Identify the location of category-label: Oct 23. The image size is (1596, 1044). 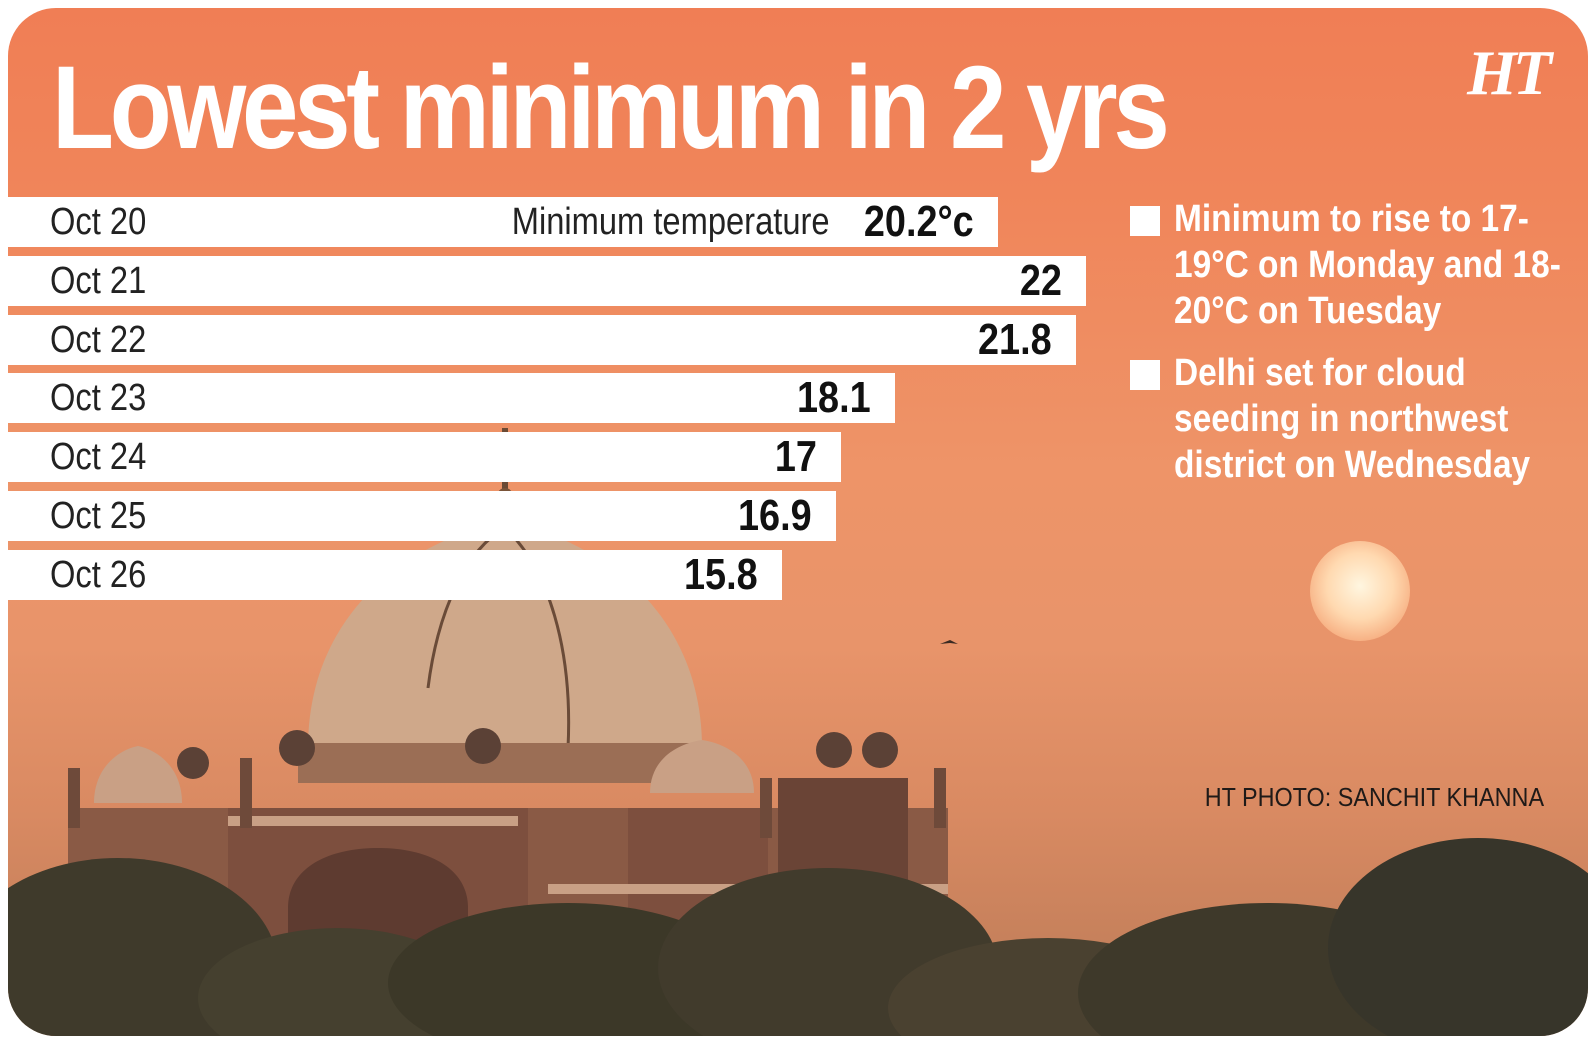
(98, 398).